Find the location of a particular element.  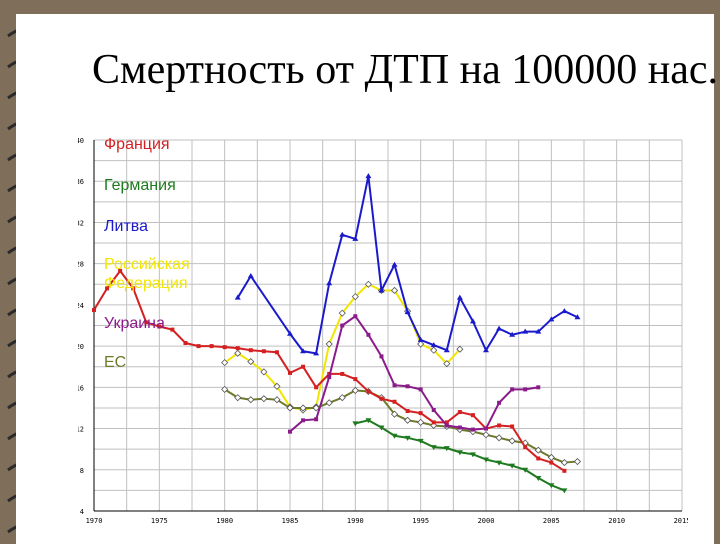

y-tick-label: 24 is located at coordinates (81, 306).